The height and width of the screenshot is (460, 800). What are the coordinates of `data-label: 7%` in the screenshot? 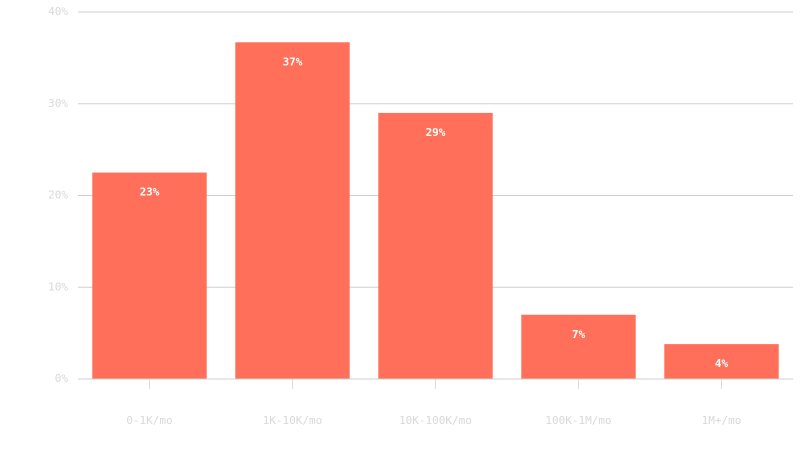 It's located at (579, 334).